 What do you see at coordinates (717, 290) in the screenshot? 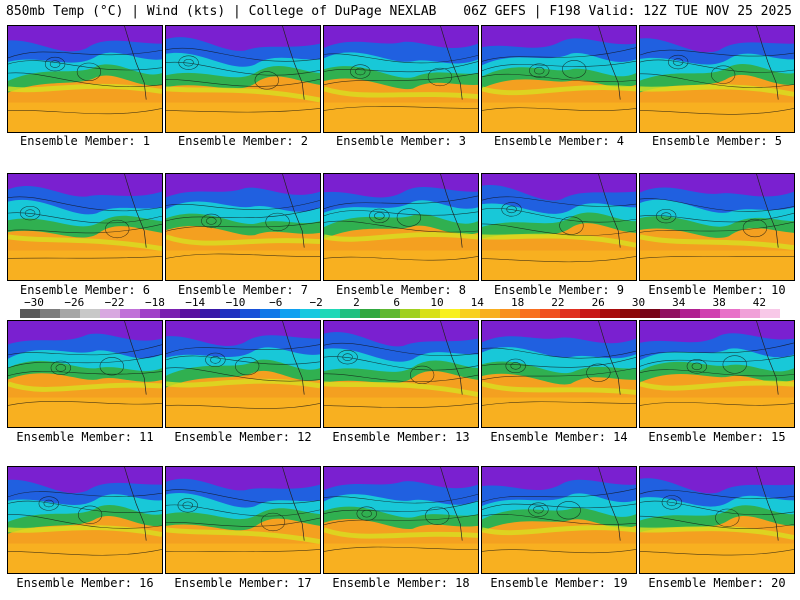
I see `ensemble-member-label: Ensemble Member: 10` at bounding box center [717, 290].